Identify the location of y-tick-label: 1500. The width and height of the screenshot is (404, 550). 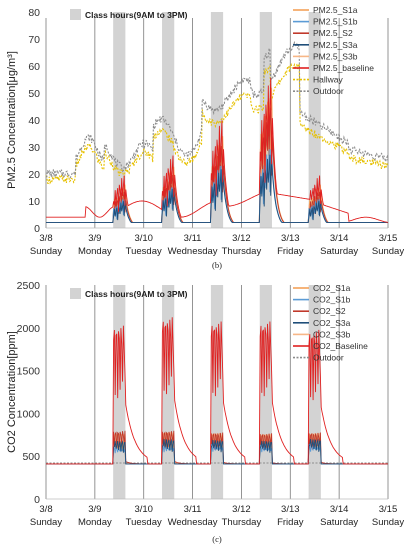
(29, 372).